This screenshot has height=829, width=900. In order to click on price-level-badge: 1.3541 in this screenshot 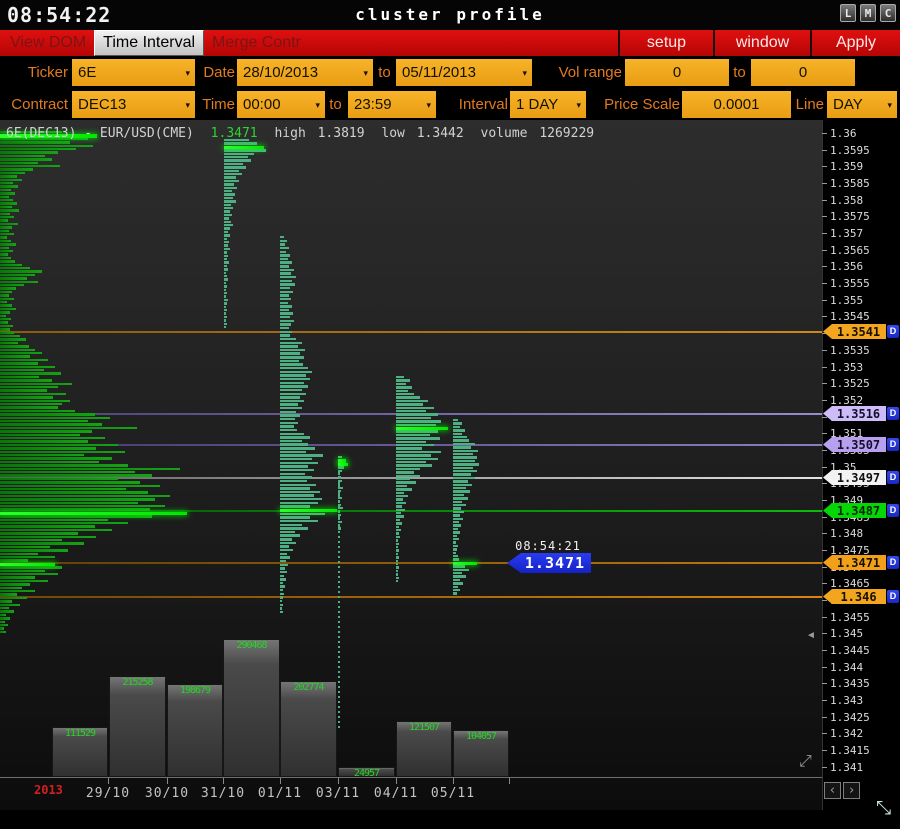, I will do `click(854, 331)`.